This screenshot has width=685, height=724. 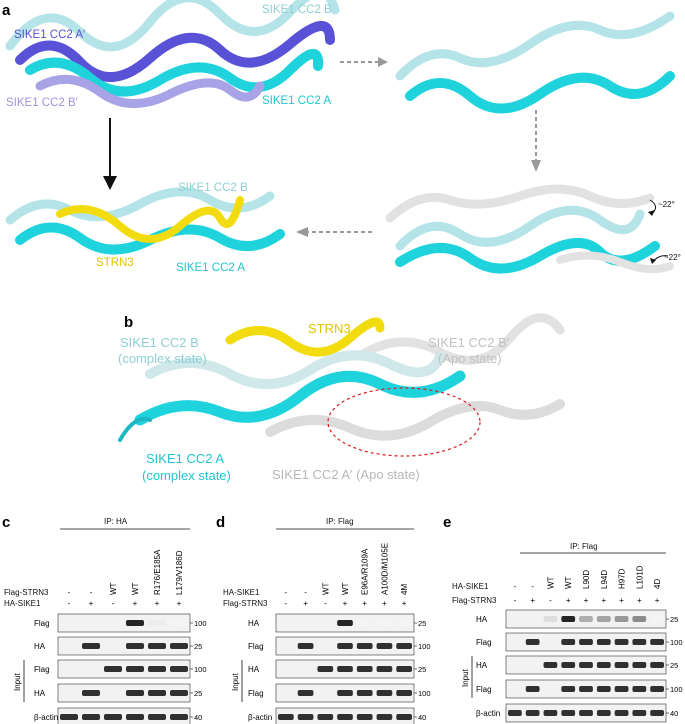 I want to click on label-b-cc2-a-prime: SIKE1 CC2 A′ (Apo state), so click(x=346, y=474).